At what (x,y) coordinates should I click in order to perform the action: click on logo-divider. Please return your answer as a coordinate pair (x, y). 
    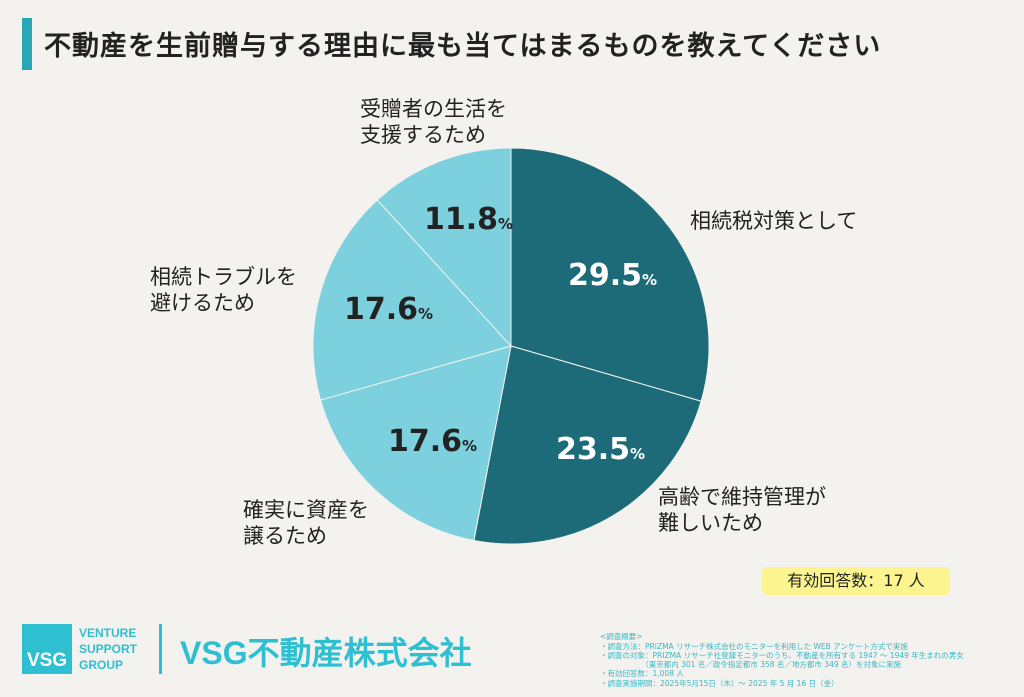
    Looking at the image, I should click on (160, 649).